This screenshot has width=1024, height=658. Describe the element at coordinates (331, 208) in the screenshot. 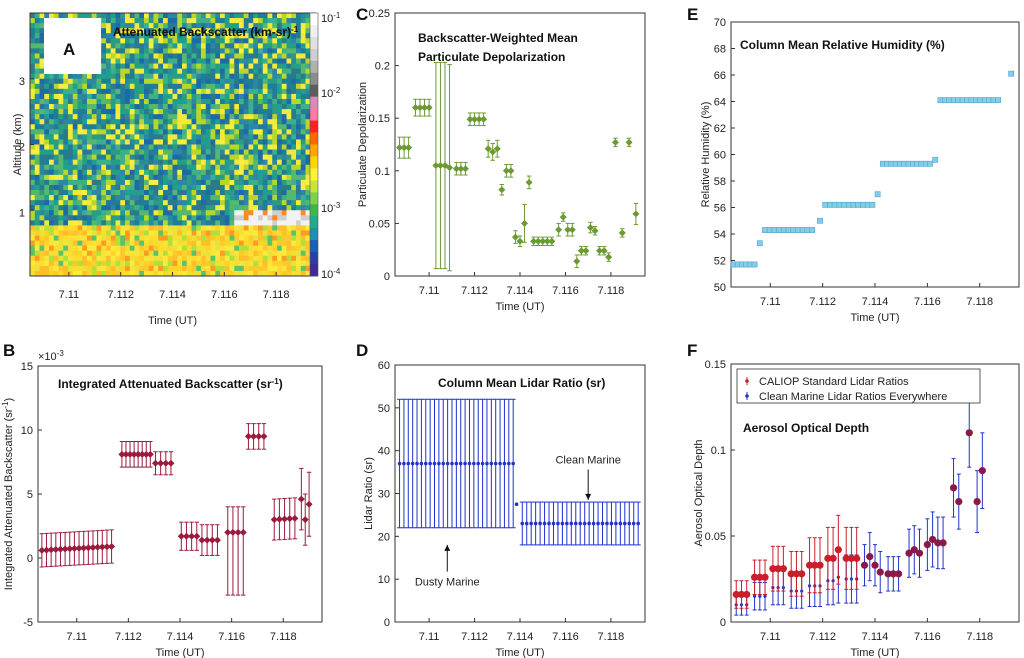

I see `colorbar-label: 10-3` at that location.